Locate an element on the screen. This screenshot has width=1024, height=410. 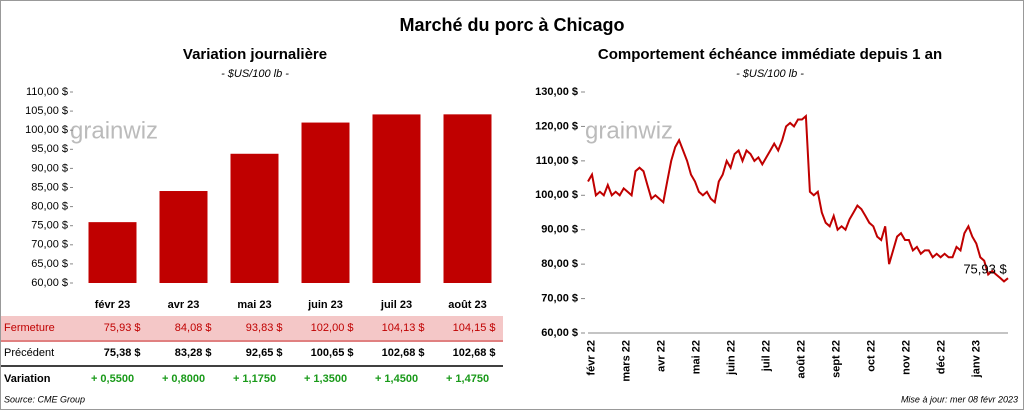
x-tick-label: avr 22 is located at coordinates (661, 356).